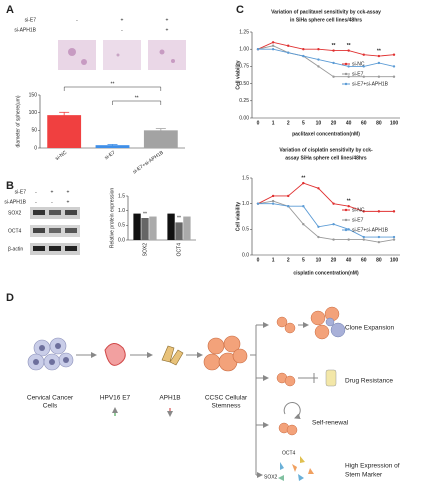  Describe the element at coordinates (34, 131) in the screenshot. I see `y-tick-label: 50` at that location.